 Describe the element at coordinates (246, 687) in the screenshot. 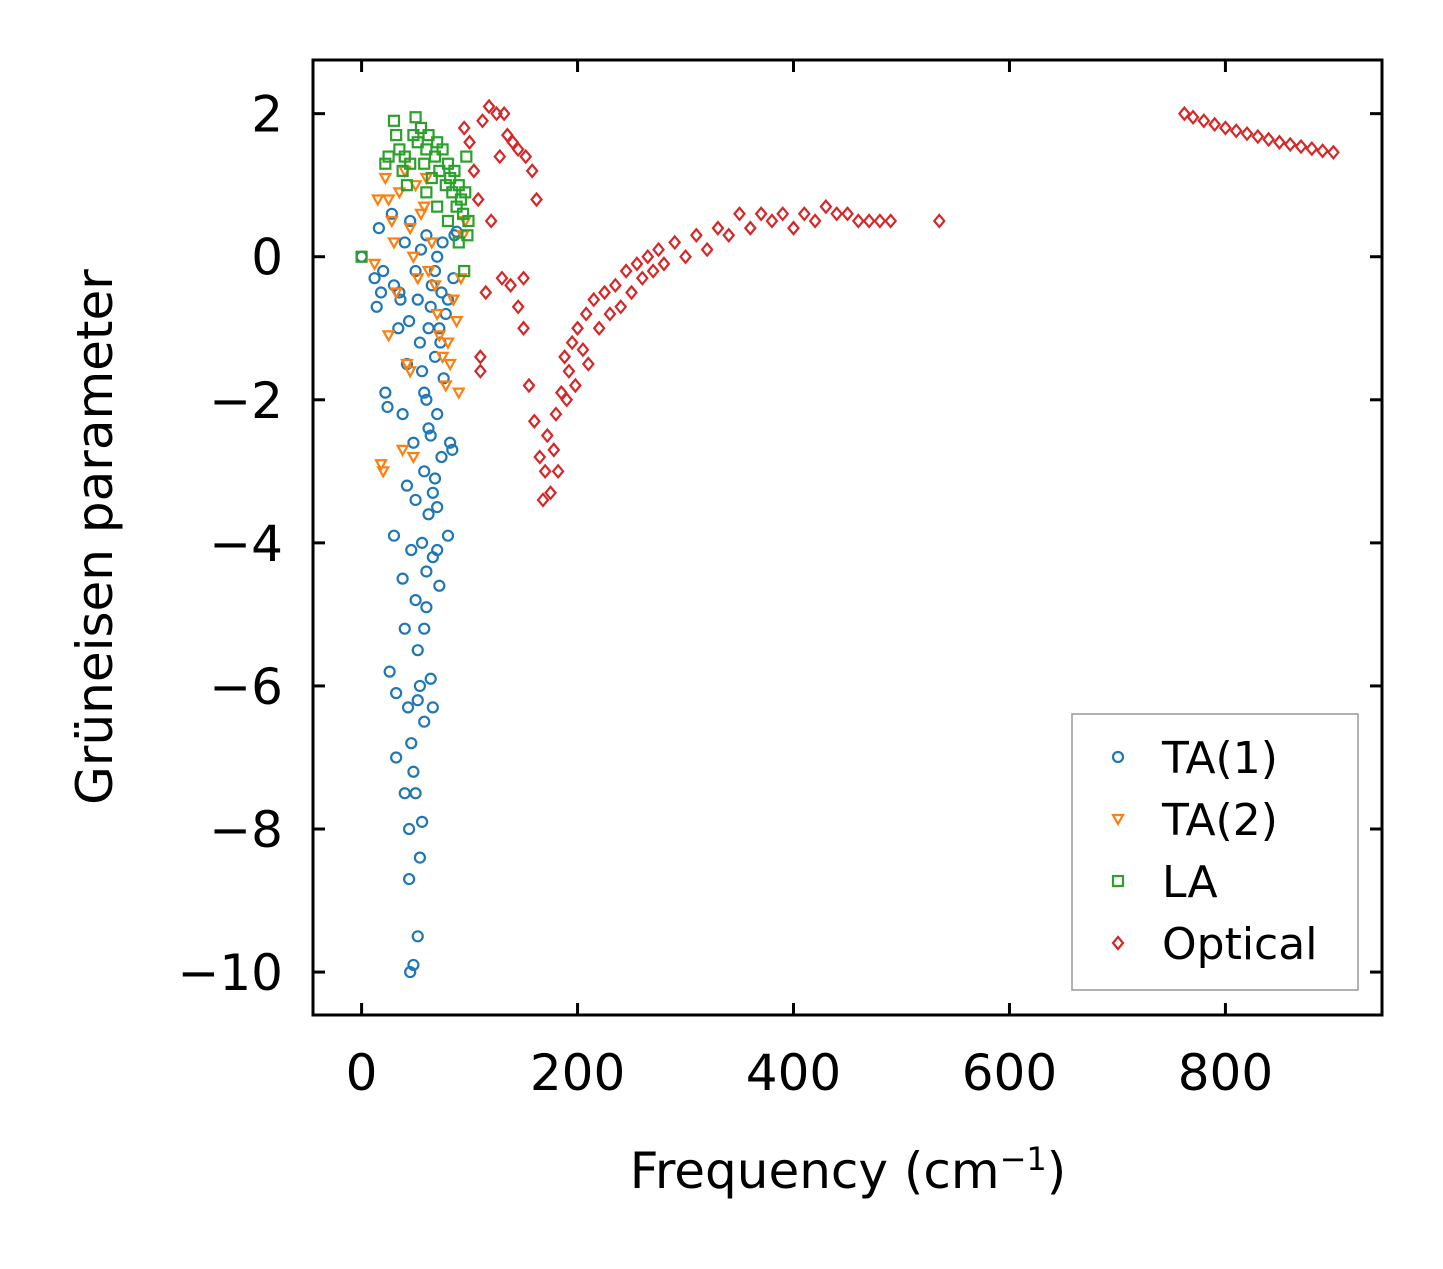

I see `y-tick-label: −6` at that location.